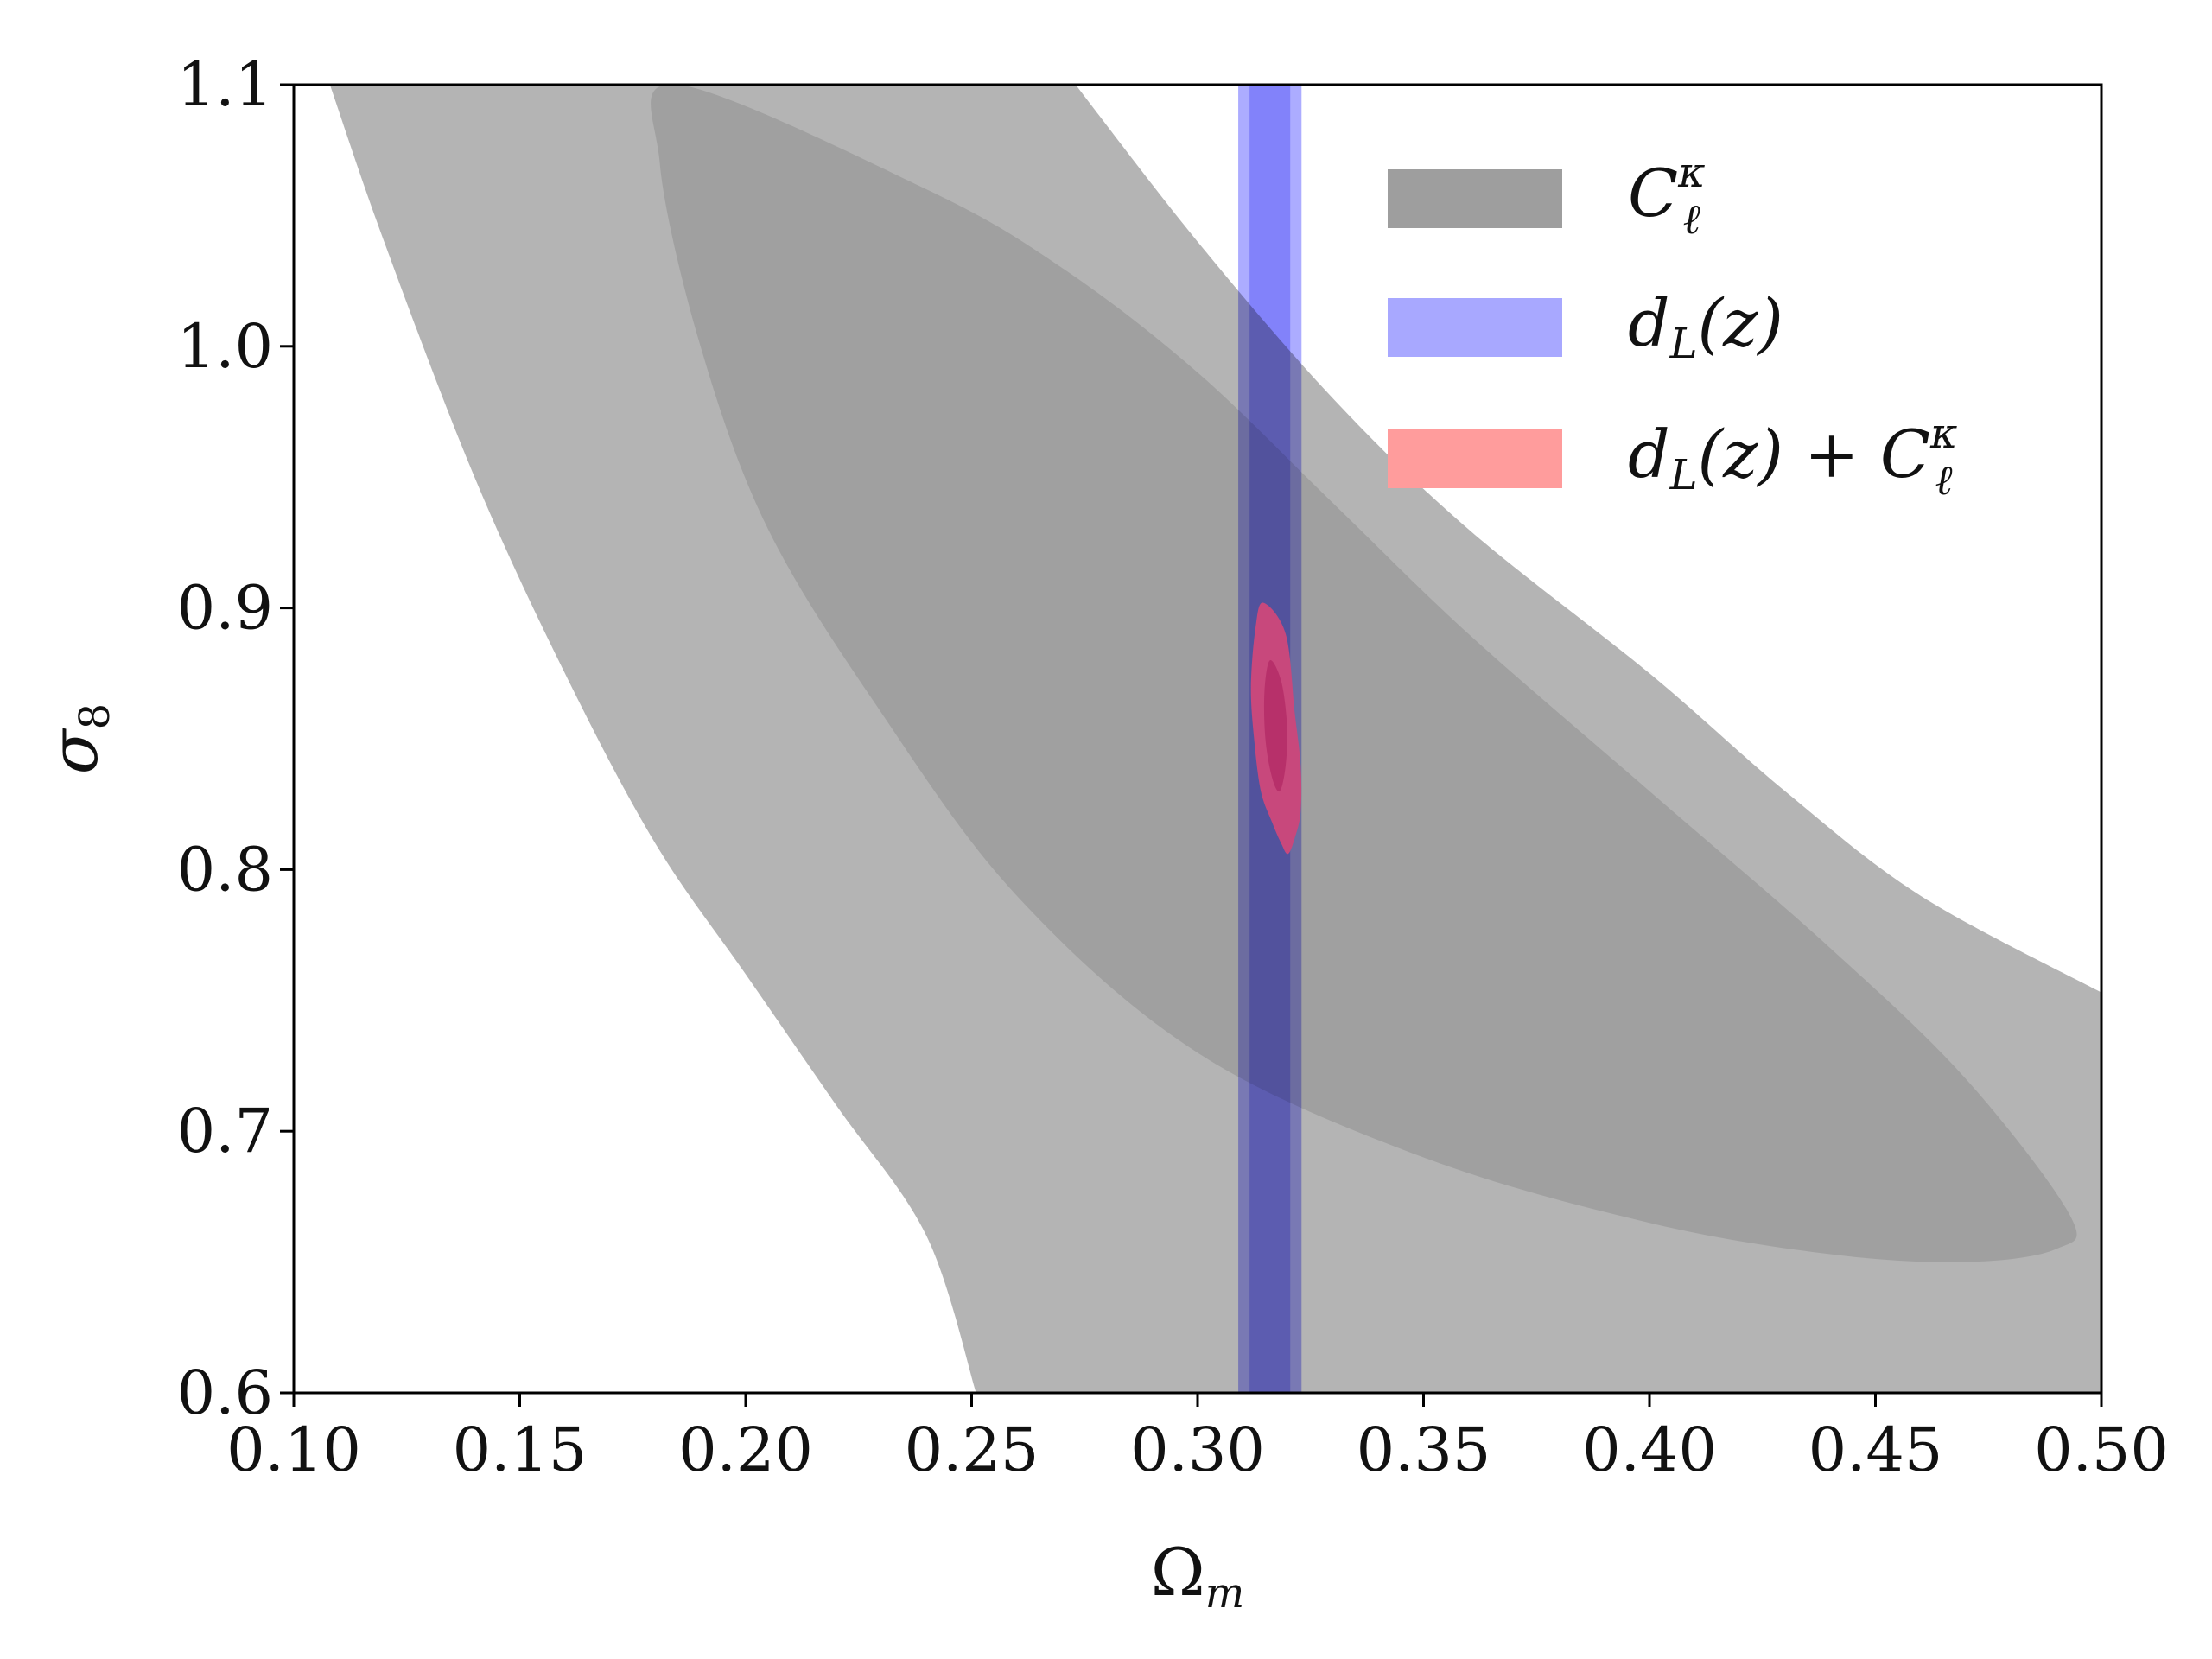 Image resolution: width=2212 pixels, height=1659 pixels. I want to click on x-tick-label: 0.40, so click(1649, 1449).